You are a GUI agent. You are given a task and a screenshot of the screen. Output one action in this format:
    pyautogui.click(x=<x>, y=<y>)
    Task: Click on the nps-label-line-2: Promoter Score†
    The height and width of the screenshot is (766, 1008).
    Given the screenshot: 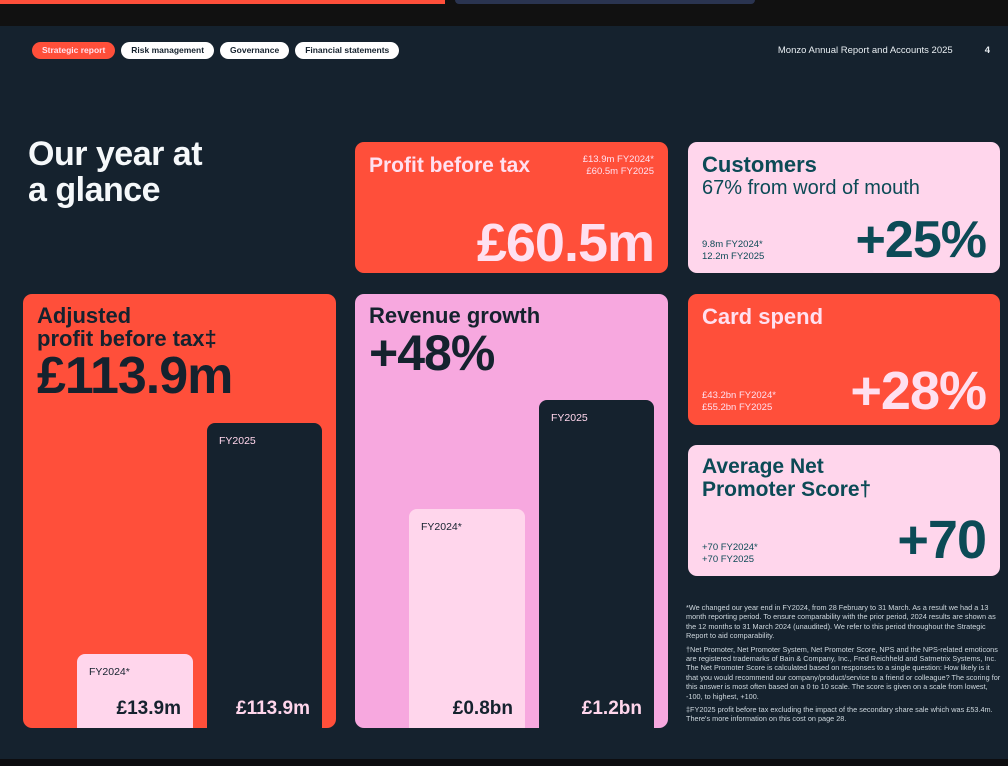 What is the action you would take?
    pyautogui.click(x=787, y=489)
    